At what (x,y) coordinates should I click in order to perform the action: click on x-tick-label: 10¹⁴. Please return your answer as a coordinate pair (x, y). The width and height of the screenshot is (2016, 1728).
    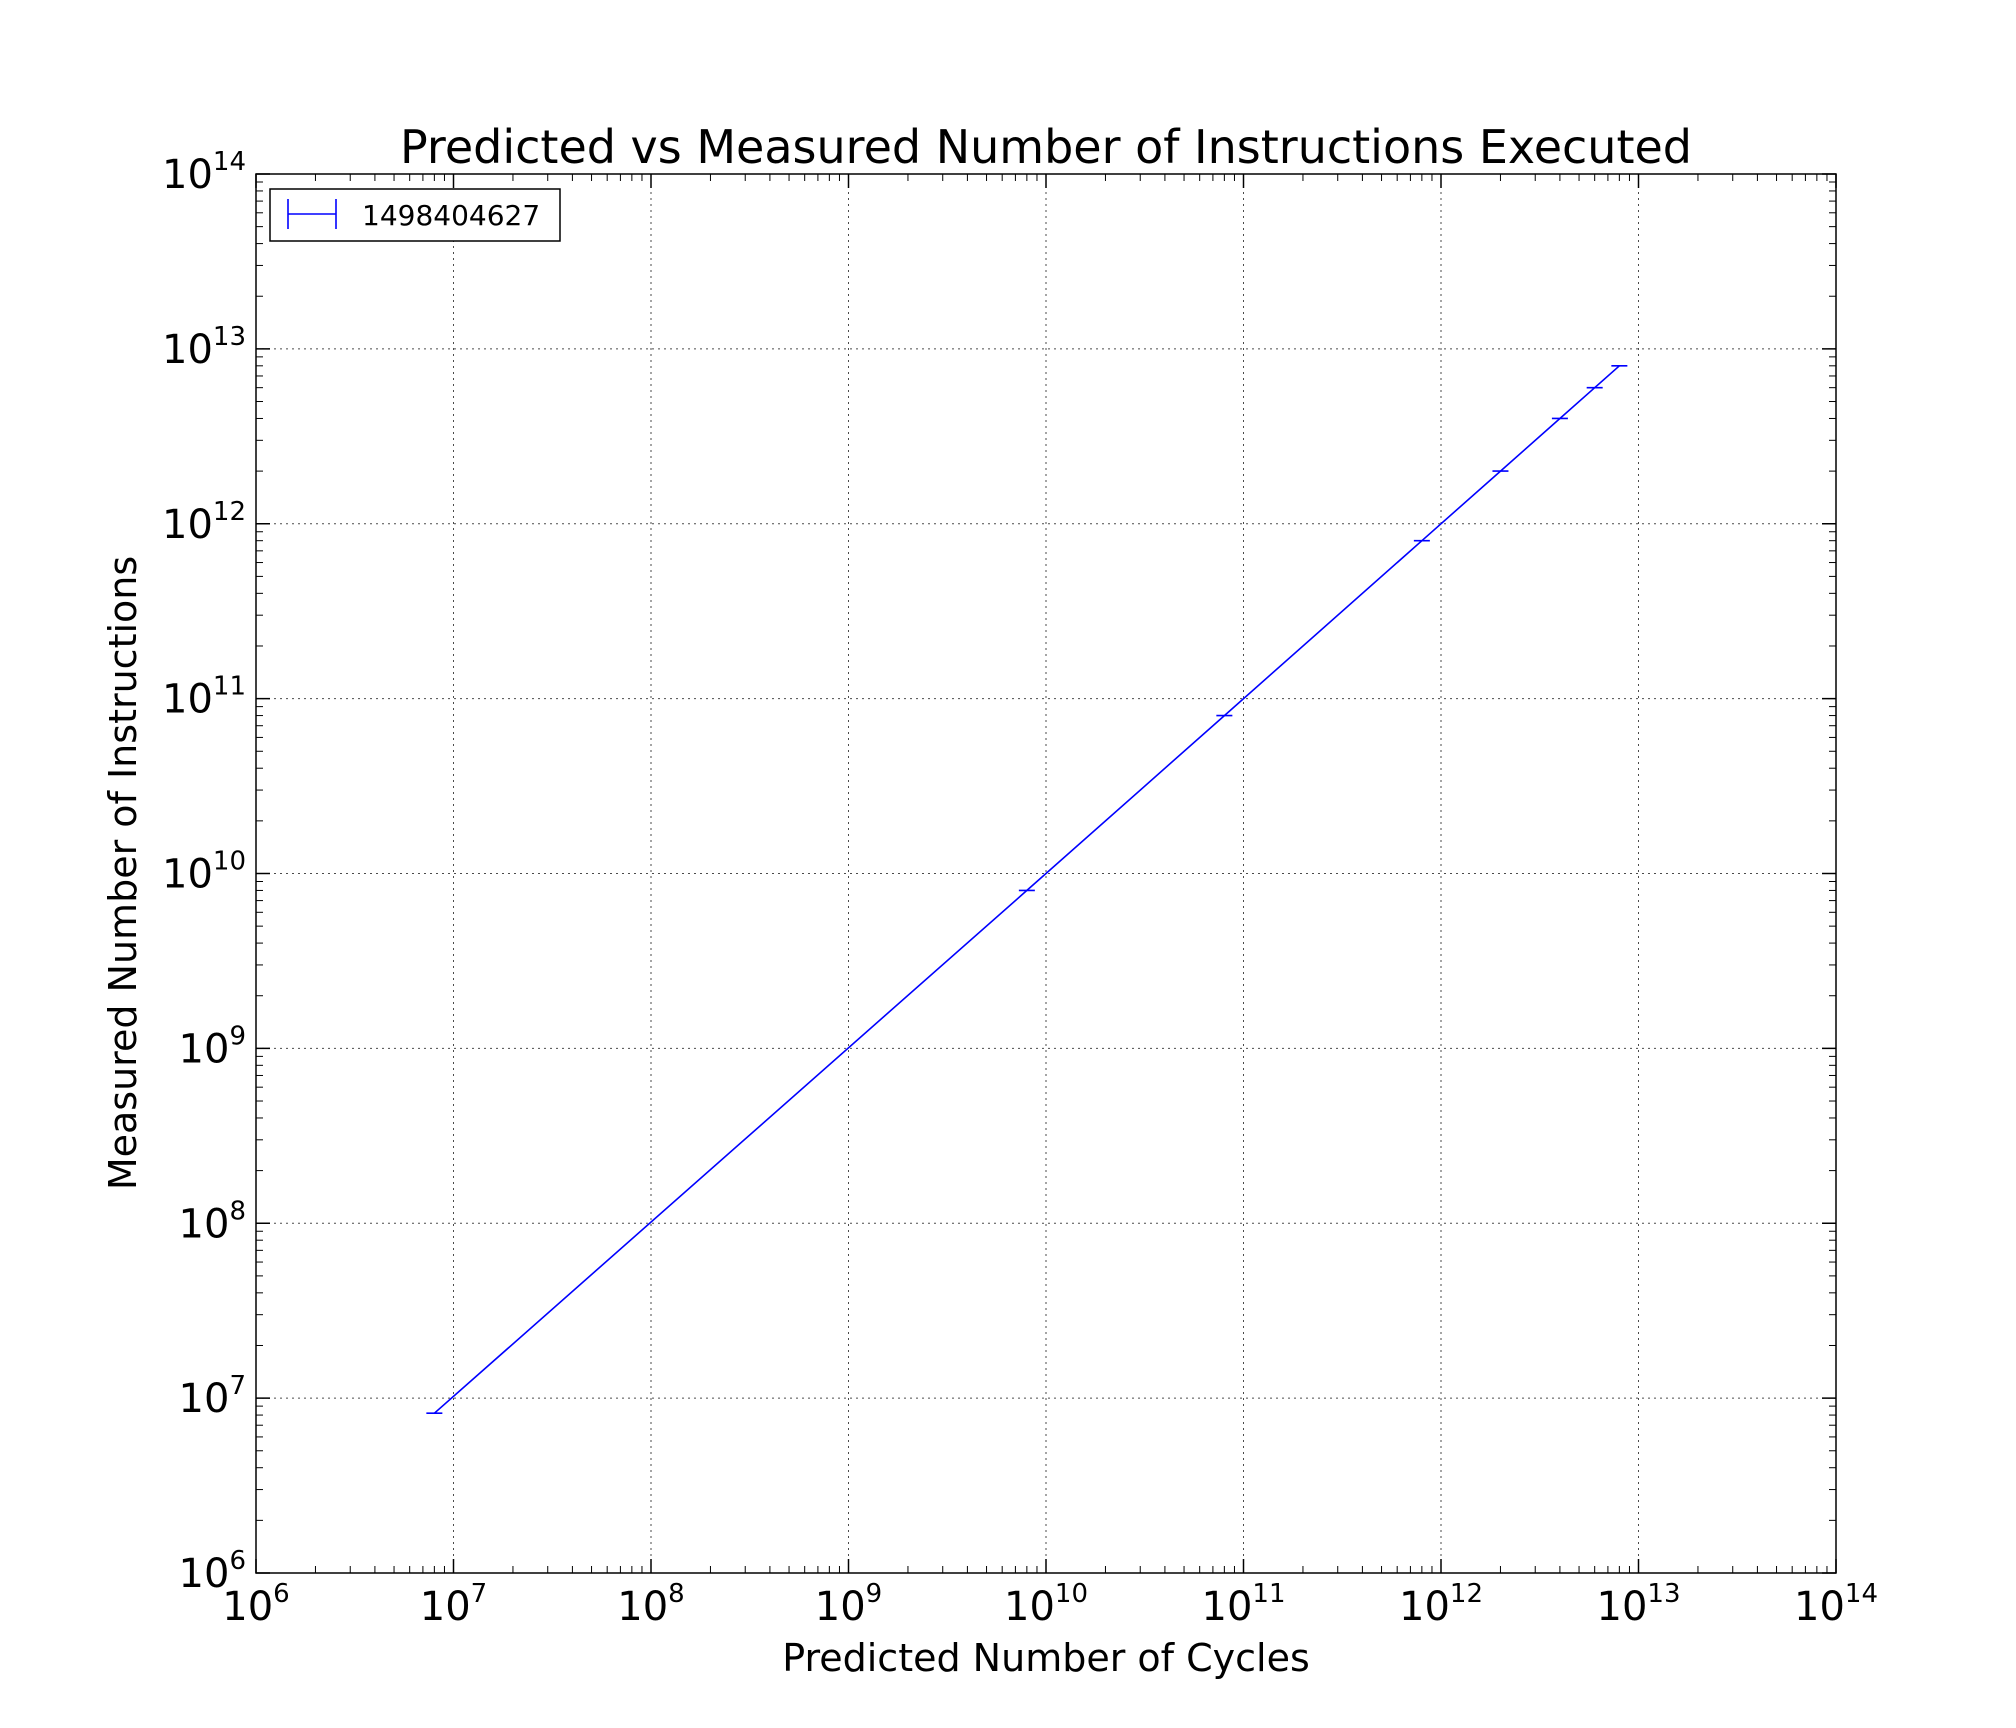
    Looking at the image, I should click on (1836, 1604).